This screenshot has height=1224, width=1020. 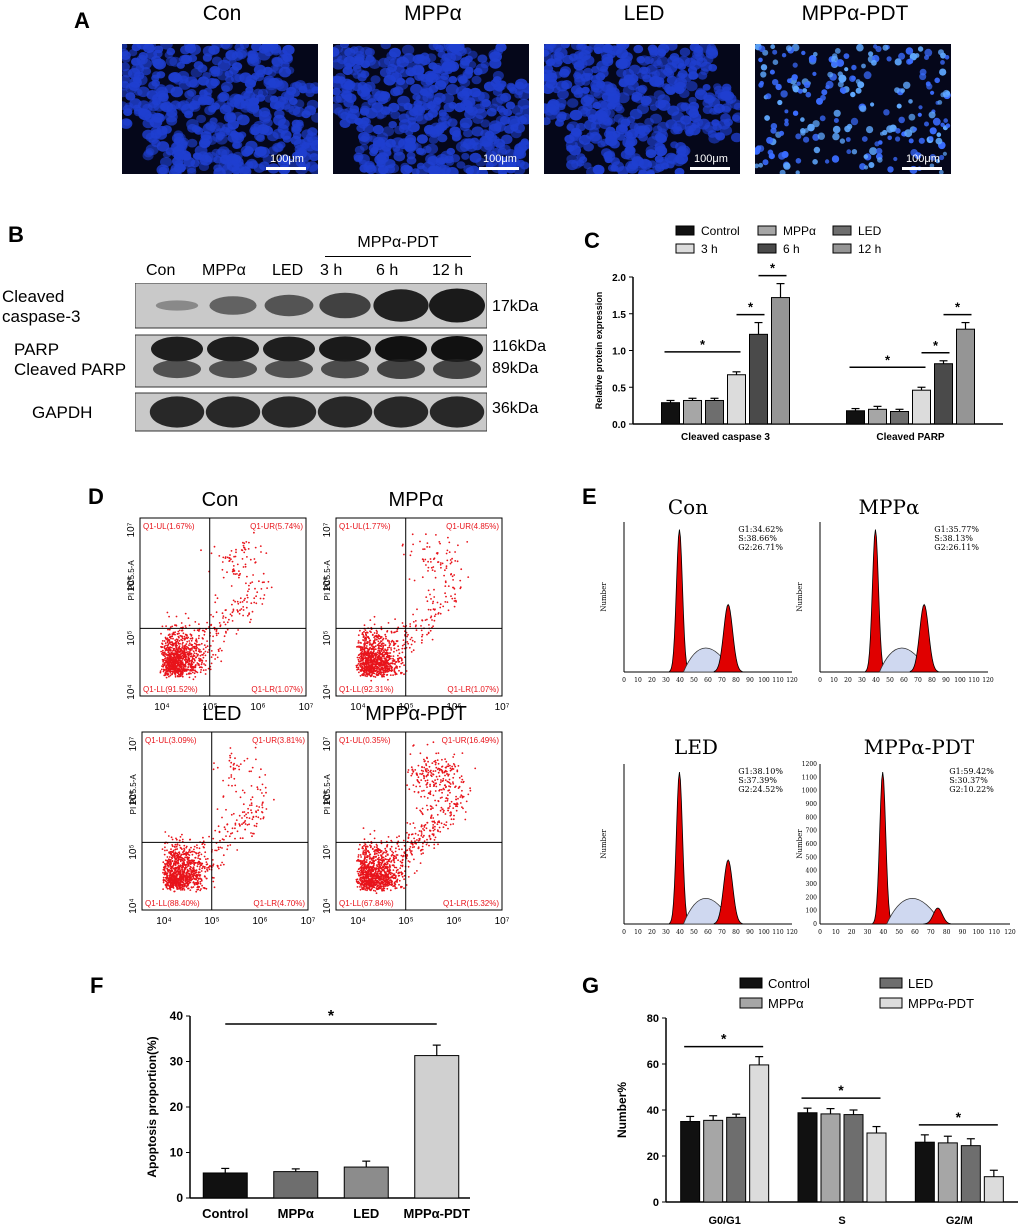 I want to click on legend-label: 6 h, so click(x=791, y=249).